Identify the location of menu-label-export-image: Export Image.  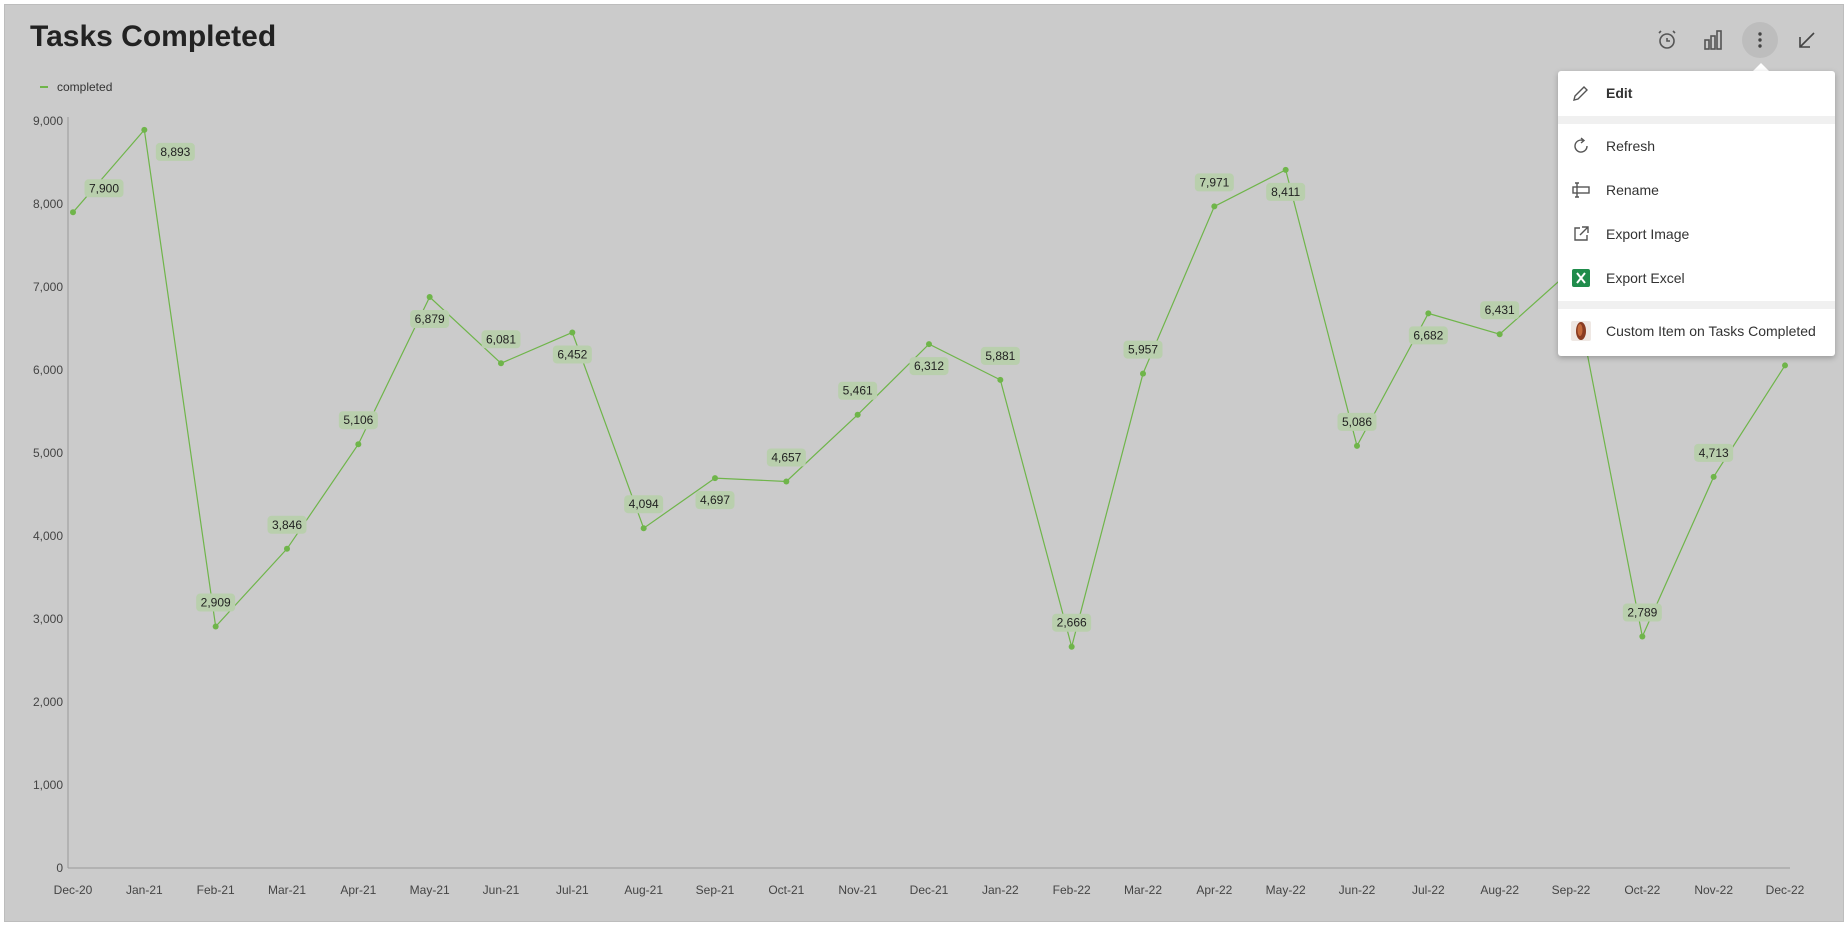
(1648, 234).